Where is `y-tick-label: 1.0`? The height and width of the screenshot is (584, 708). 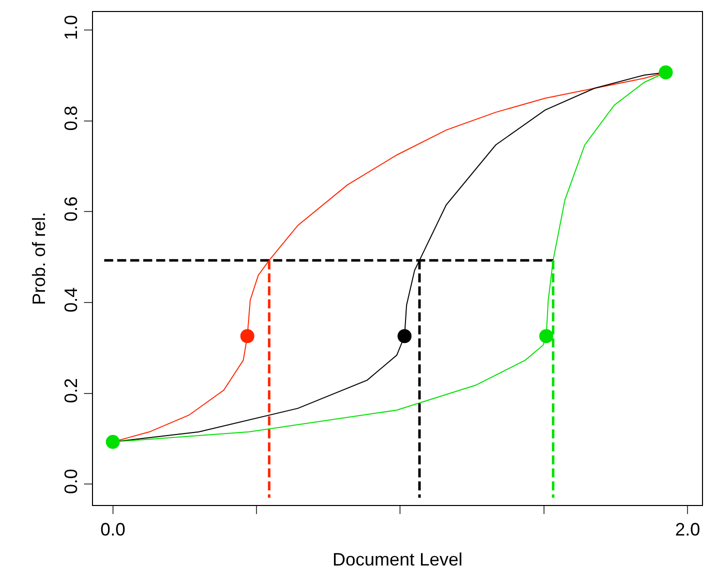
y-tick-label: 1.0 is located at coordinates (70, 27).